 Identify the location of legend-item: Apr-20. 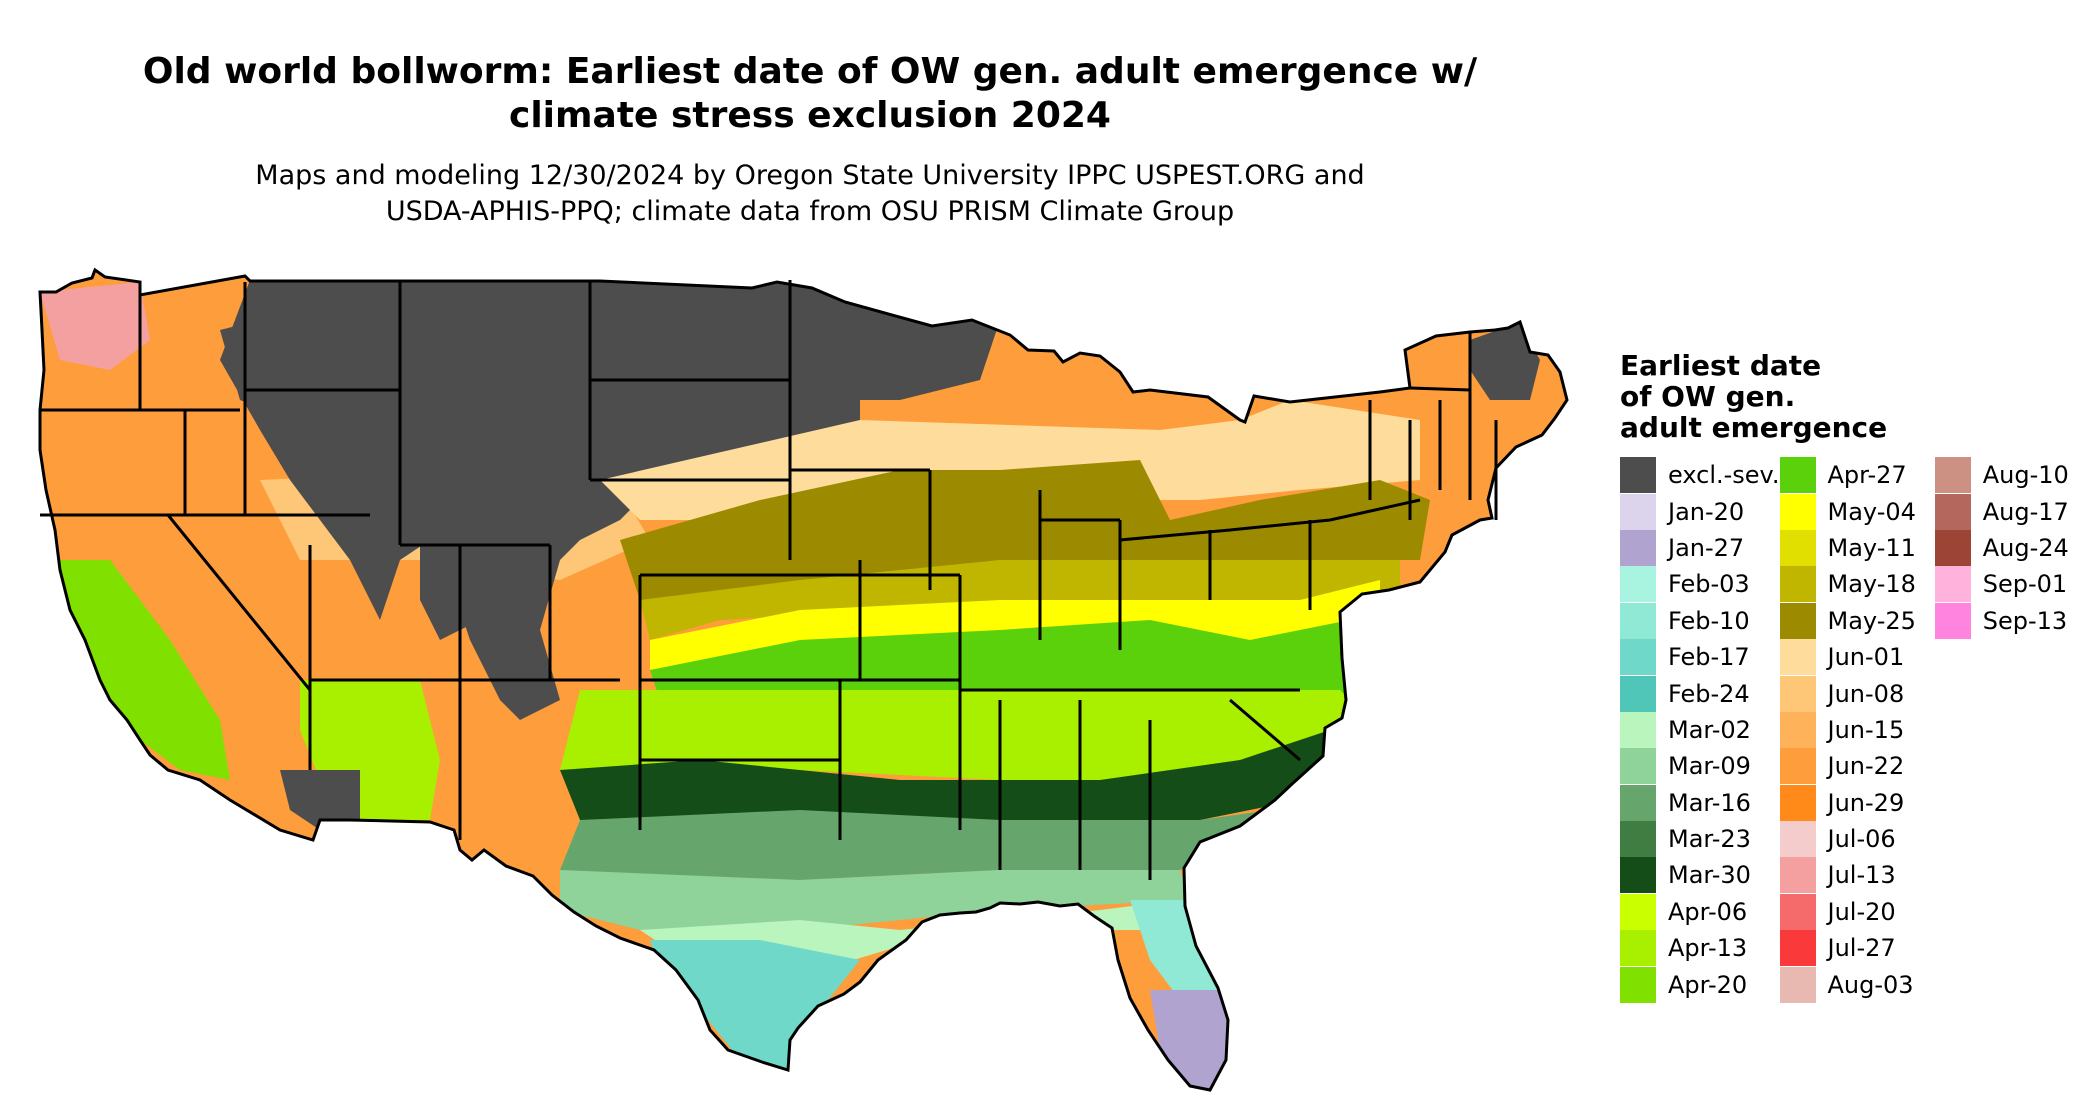
(1700, 984).